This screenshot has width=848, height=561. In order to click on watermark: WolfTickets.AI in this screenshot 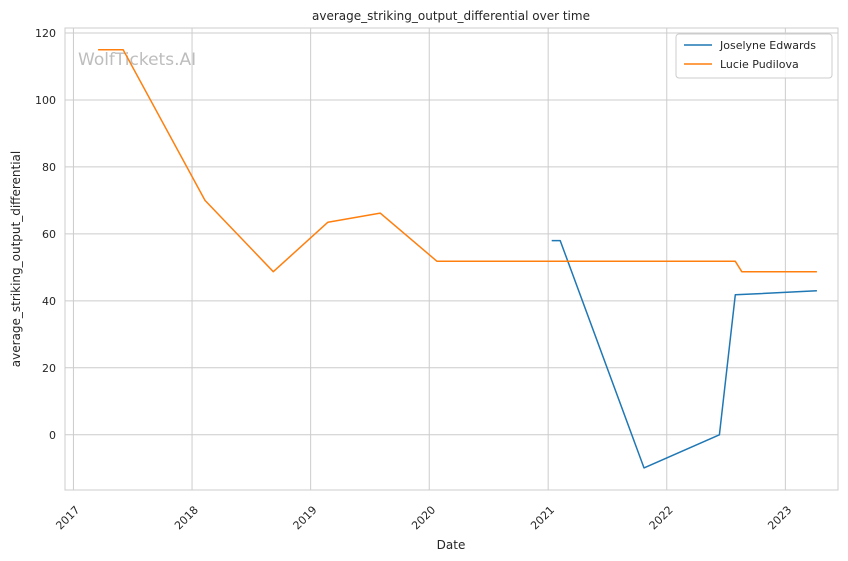, I will do `click(137, 60)`.